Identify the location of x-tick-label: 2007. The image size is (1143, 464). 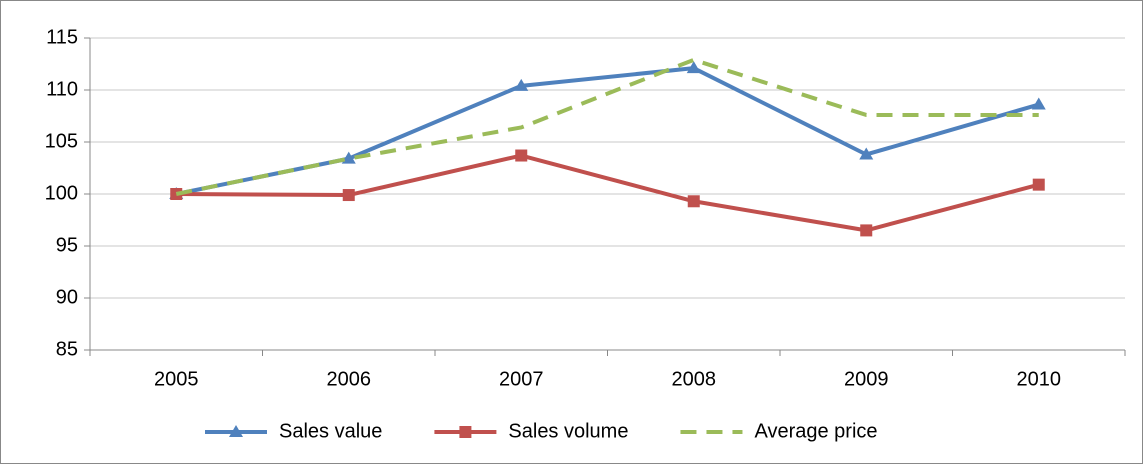
(521, 379).